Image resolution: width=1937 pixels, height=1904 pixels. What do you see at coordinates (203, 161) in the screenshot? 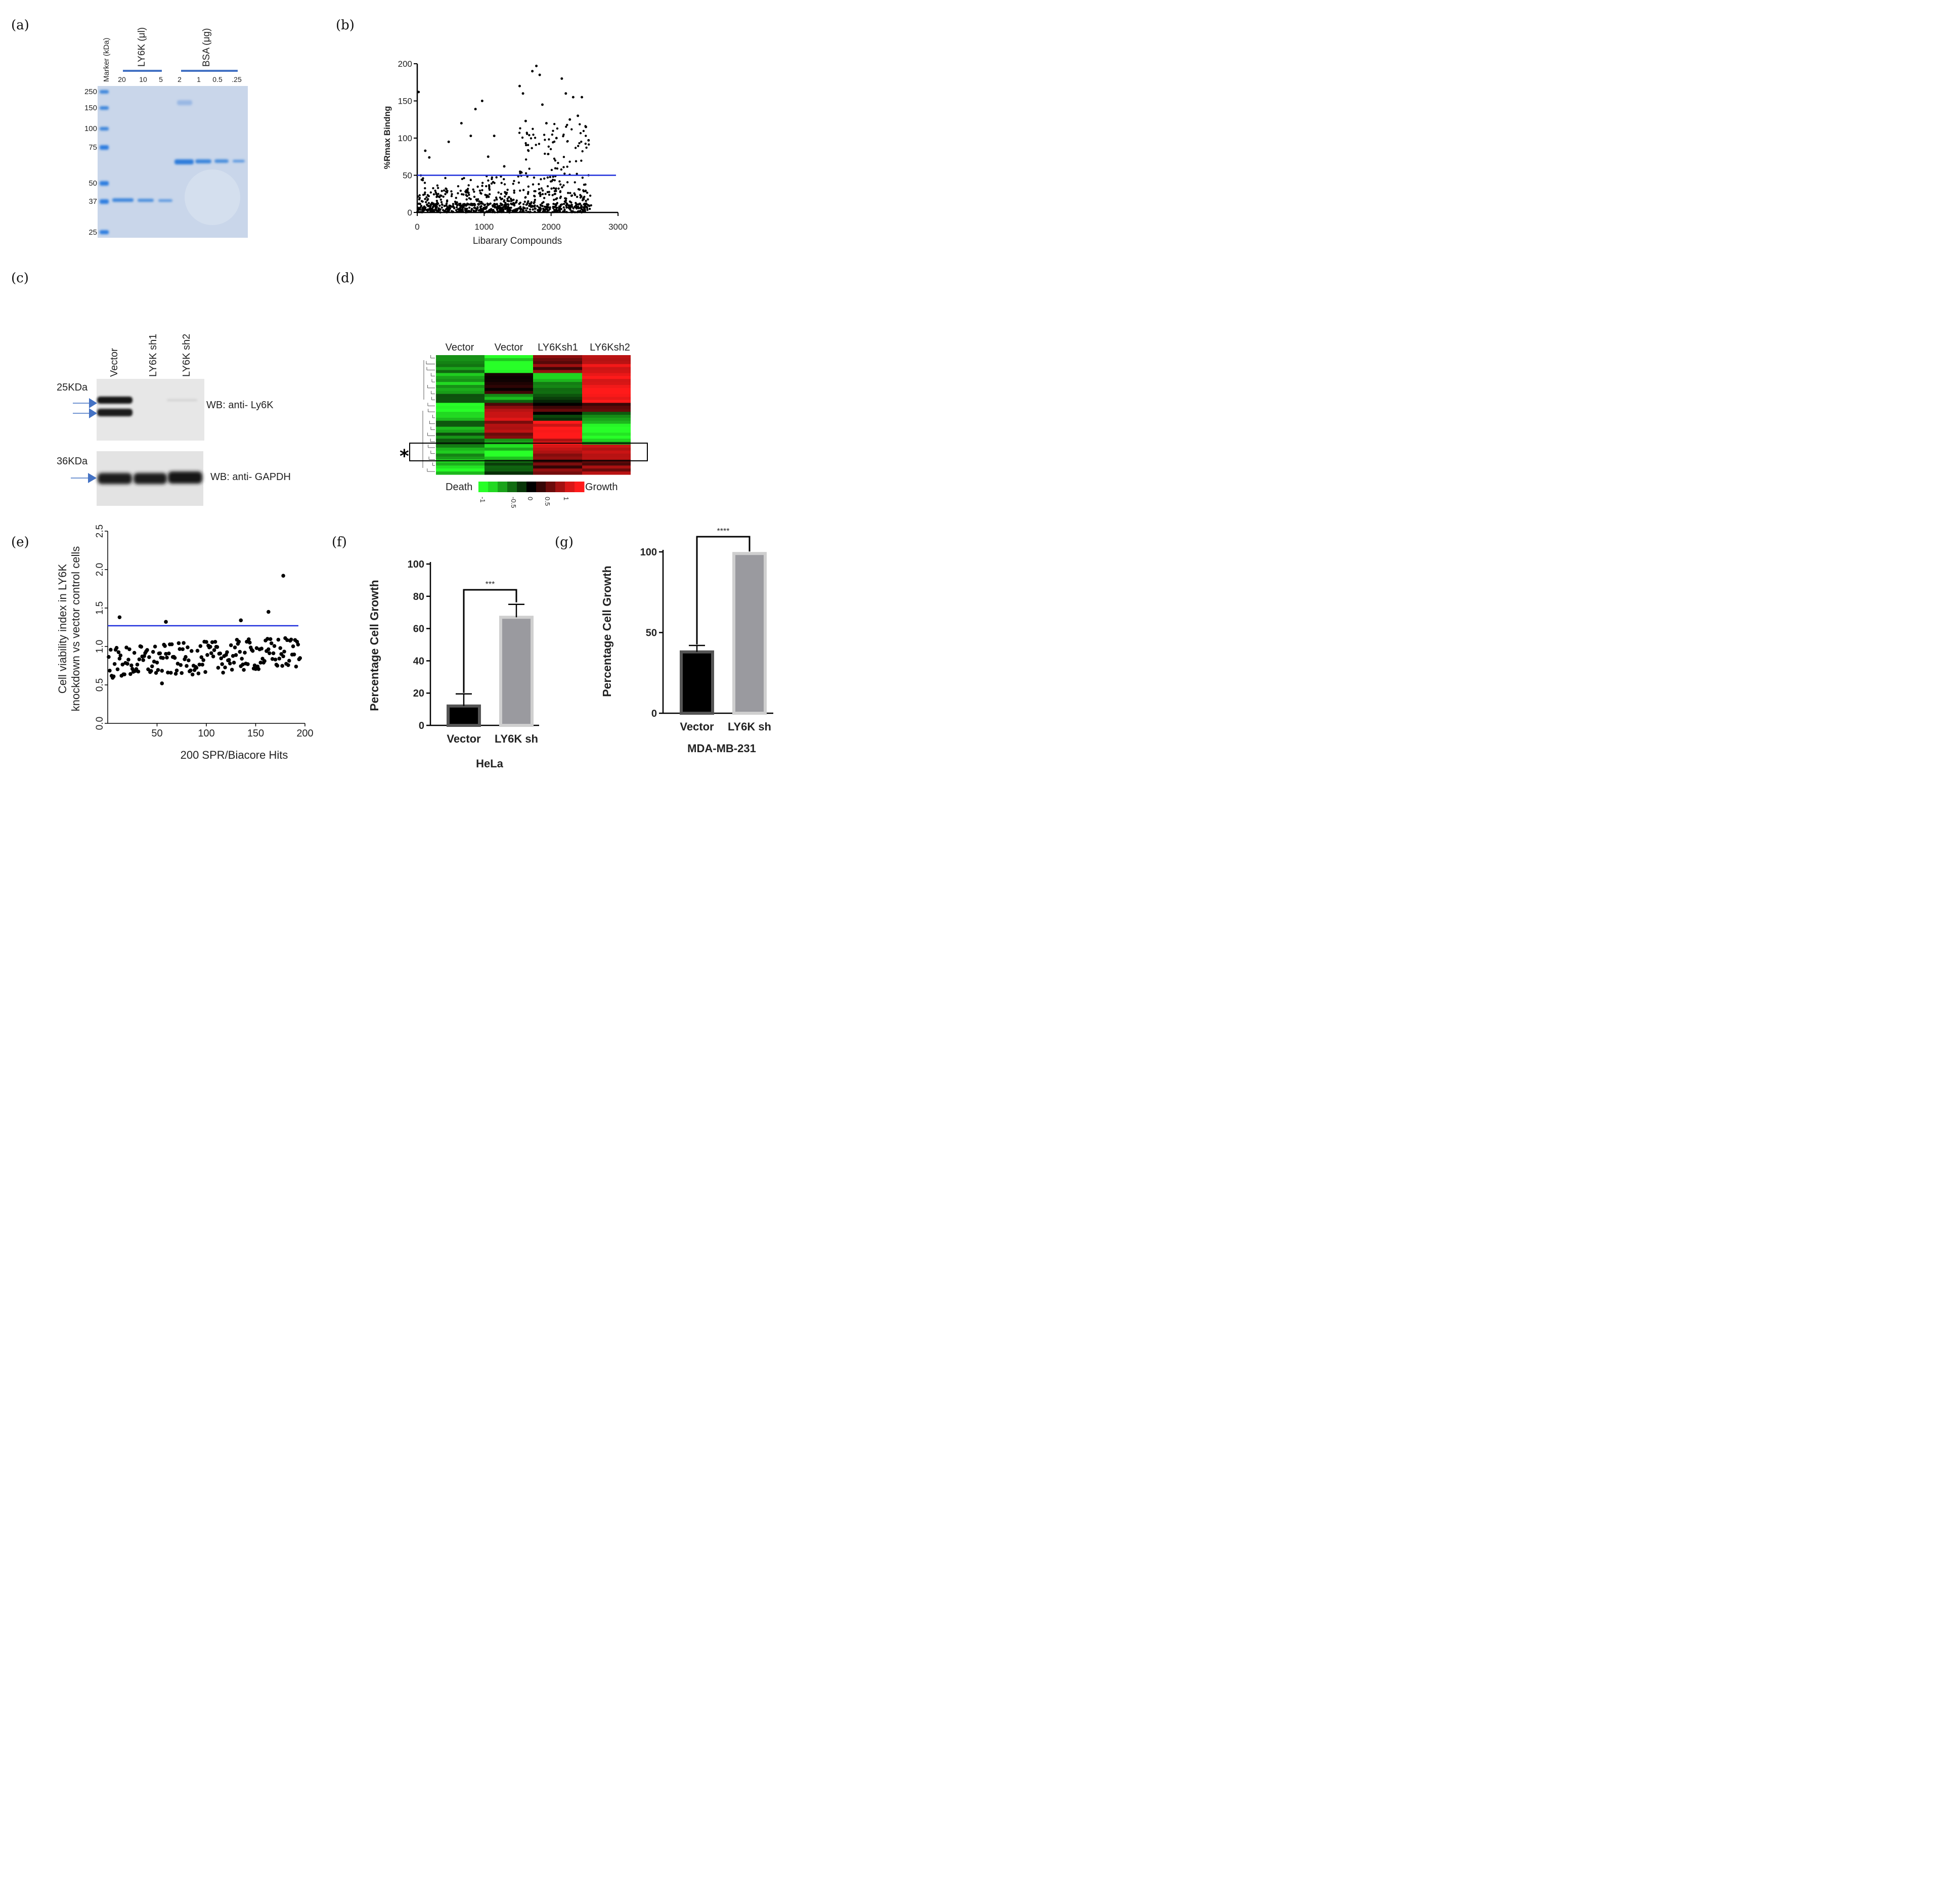
I see `bsa-band` at bounding box center [203, 161].